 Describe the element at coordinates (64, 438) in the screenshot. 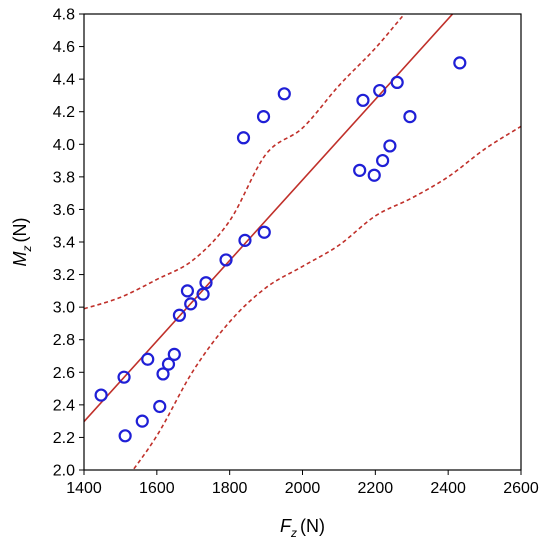

I see `y-tick-label: 2.2` at that location.